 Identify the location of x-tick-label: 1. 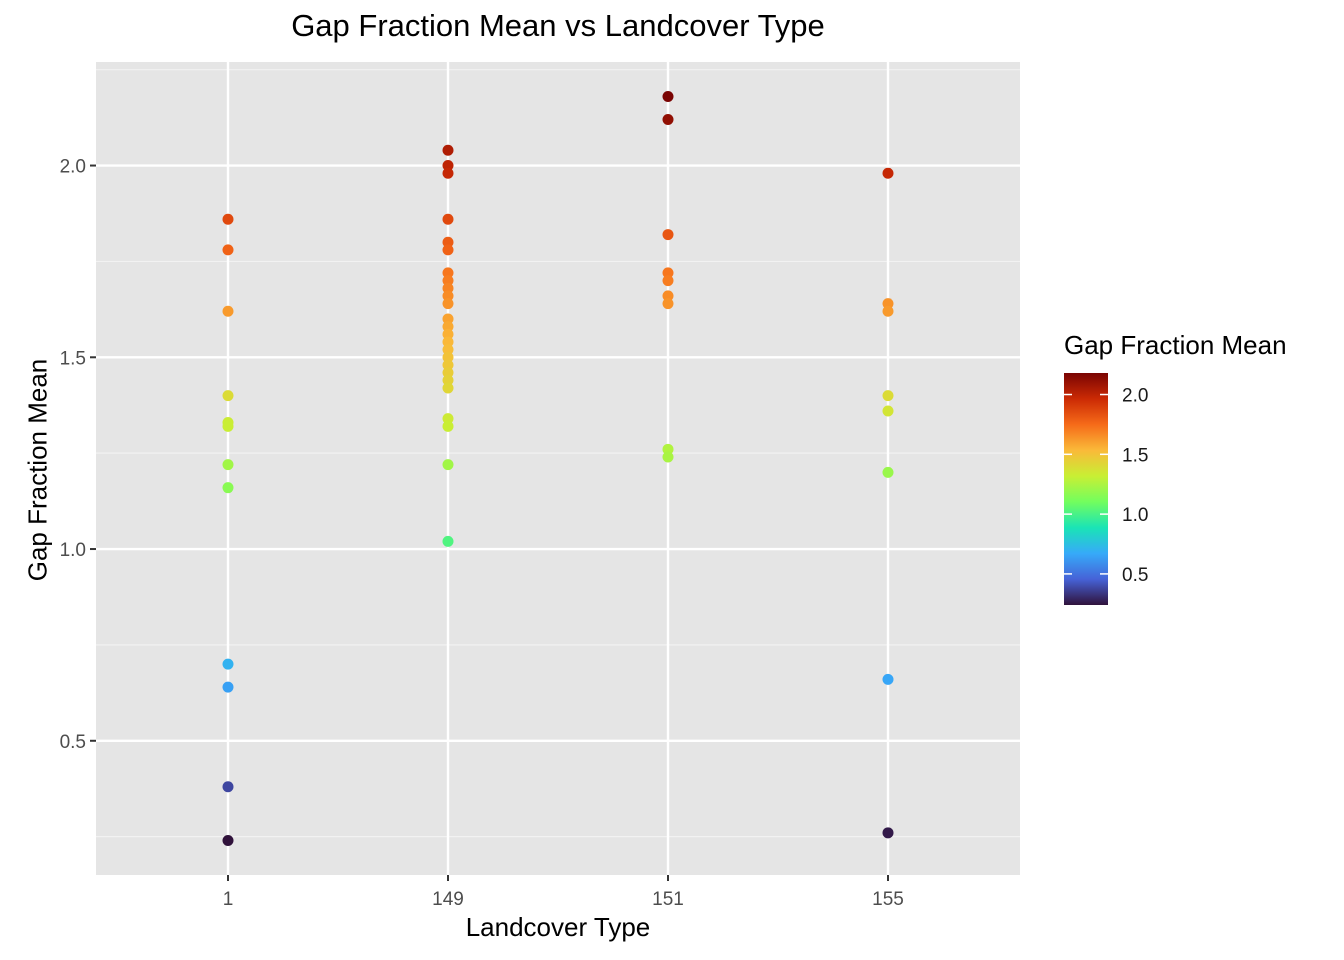
(228, 899).